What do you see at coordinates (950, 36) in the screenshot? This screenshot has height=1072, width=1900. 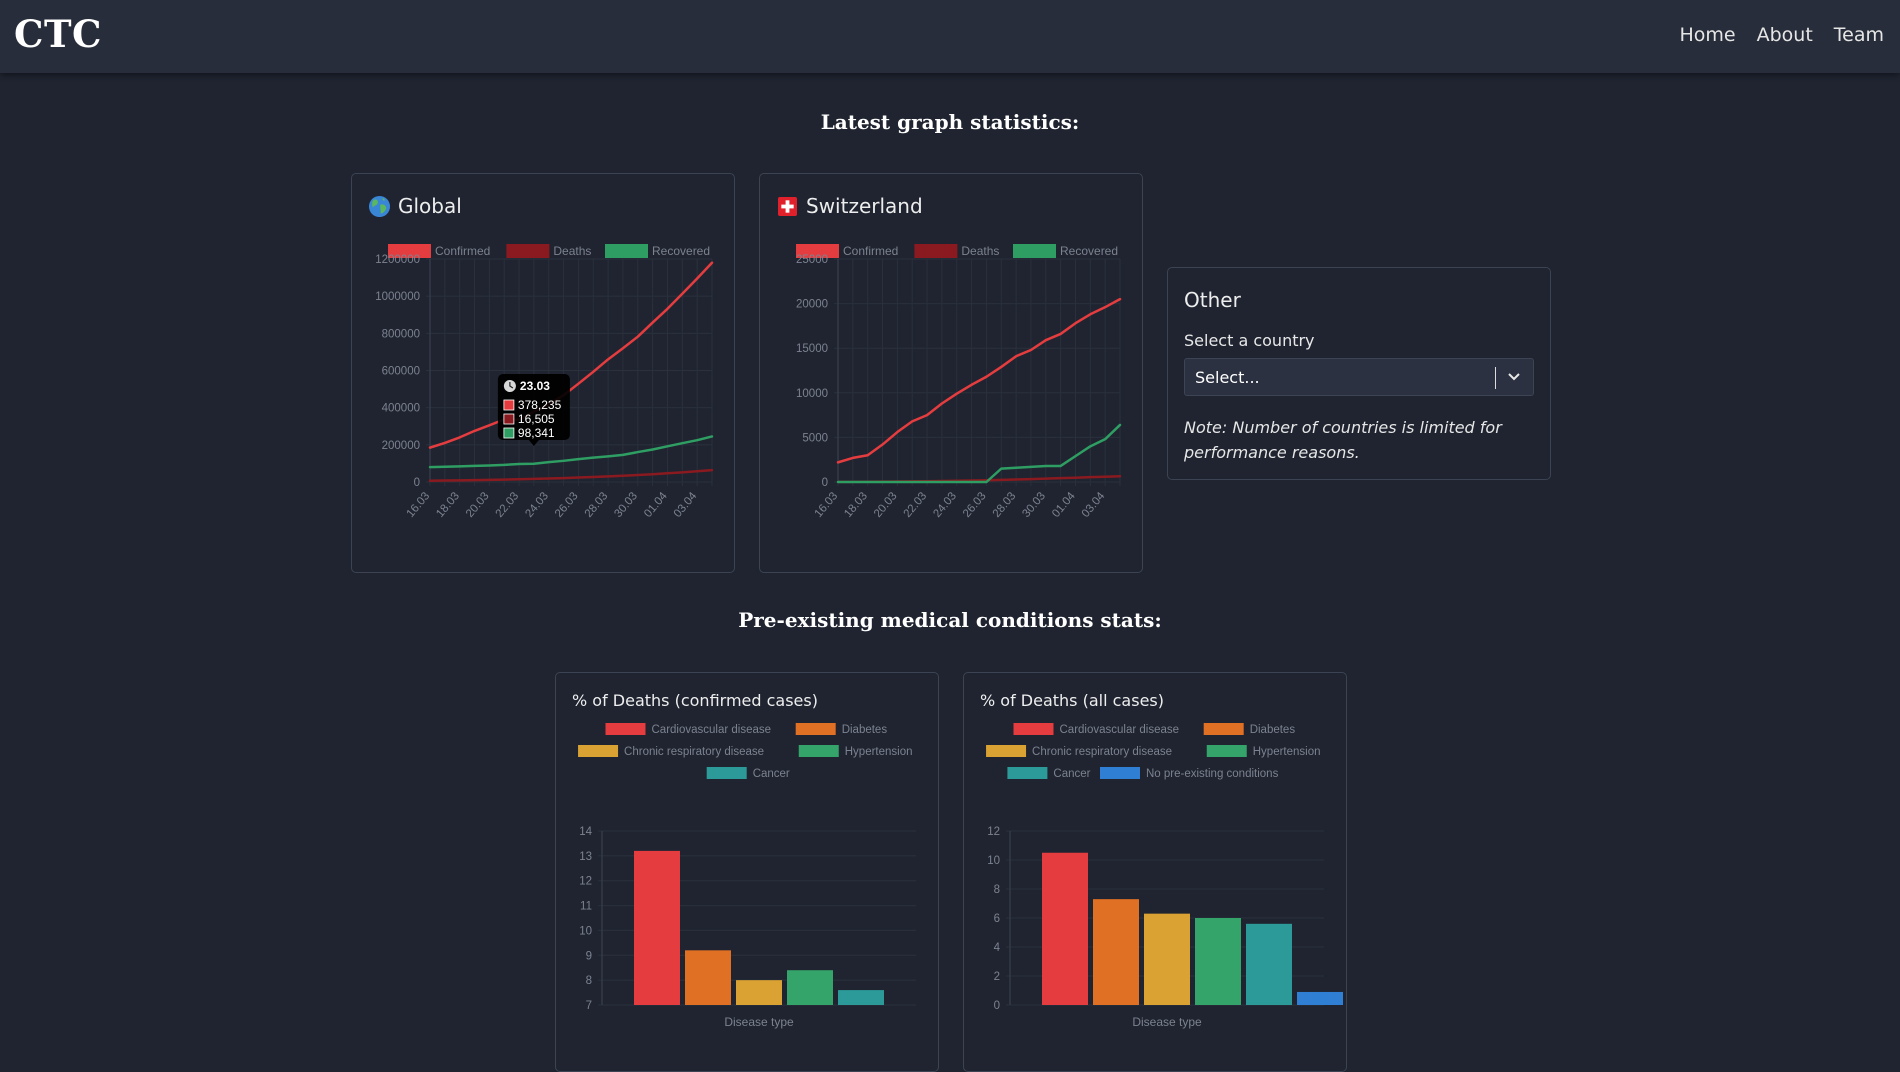 I see `navbar: CTC Home About Team` at bounding box center [950, 36].